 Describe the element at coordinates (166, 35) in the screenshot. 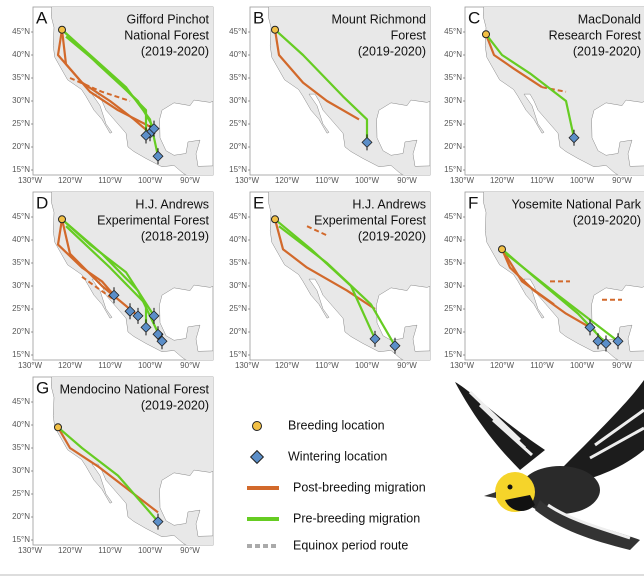

I see `panel-title: National Forest` at that location.